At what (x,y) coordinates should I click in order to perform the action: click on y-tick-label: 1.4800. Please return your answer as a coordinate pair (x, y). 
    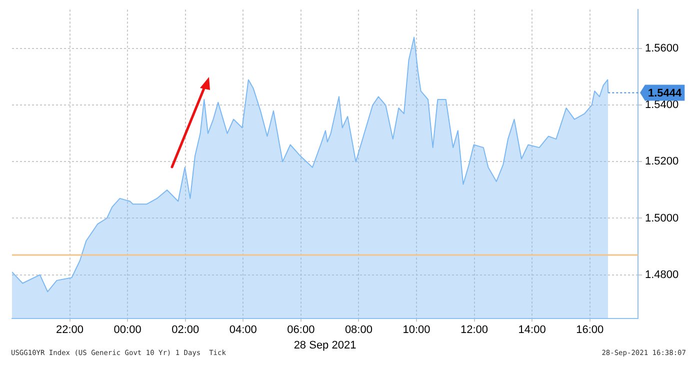
    Looking at the image, I should click on (662, 274).